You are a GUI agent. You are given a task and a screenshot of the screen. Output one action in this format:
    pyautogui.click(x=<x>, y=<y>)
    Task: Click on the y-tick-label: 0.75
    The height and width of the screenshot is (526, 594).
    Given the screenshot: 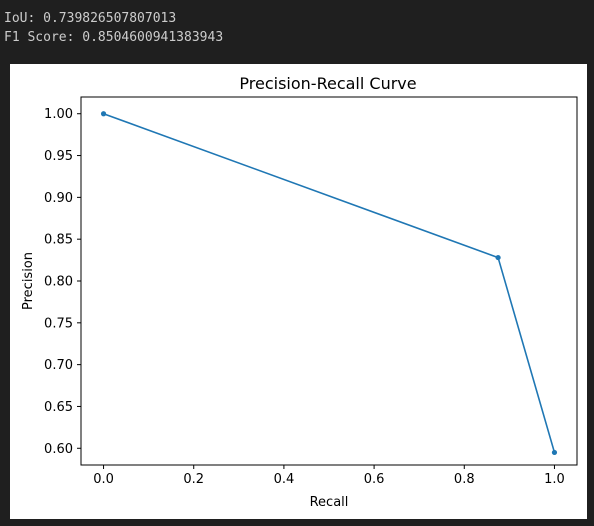 What is the action you would take?
    pyautogui.click(x=58, y=323)
    